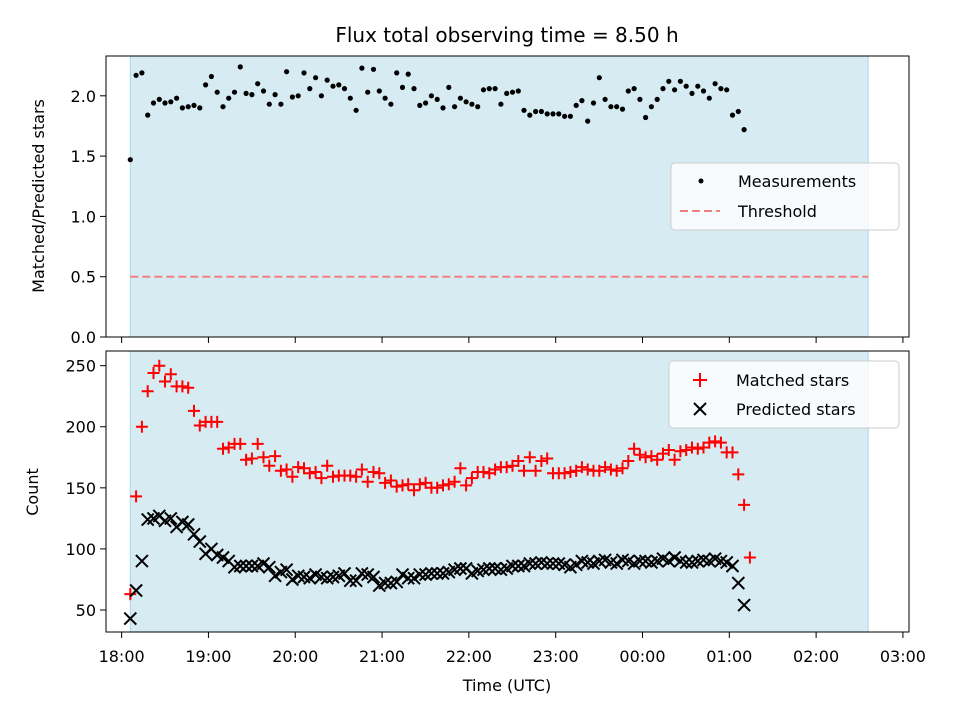 This screenshot has height=724, width=960. I want to click on y-tick-label: 1.0, so click(83, 216).